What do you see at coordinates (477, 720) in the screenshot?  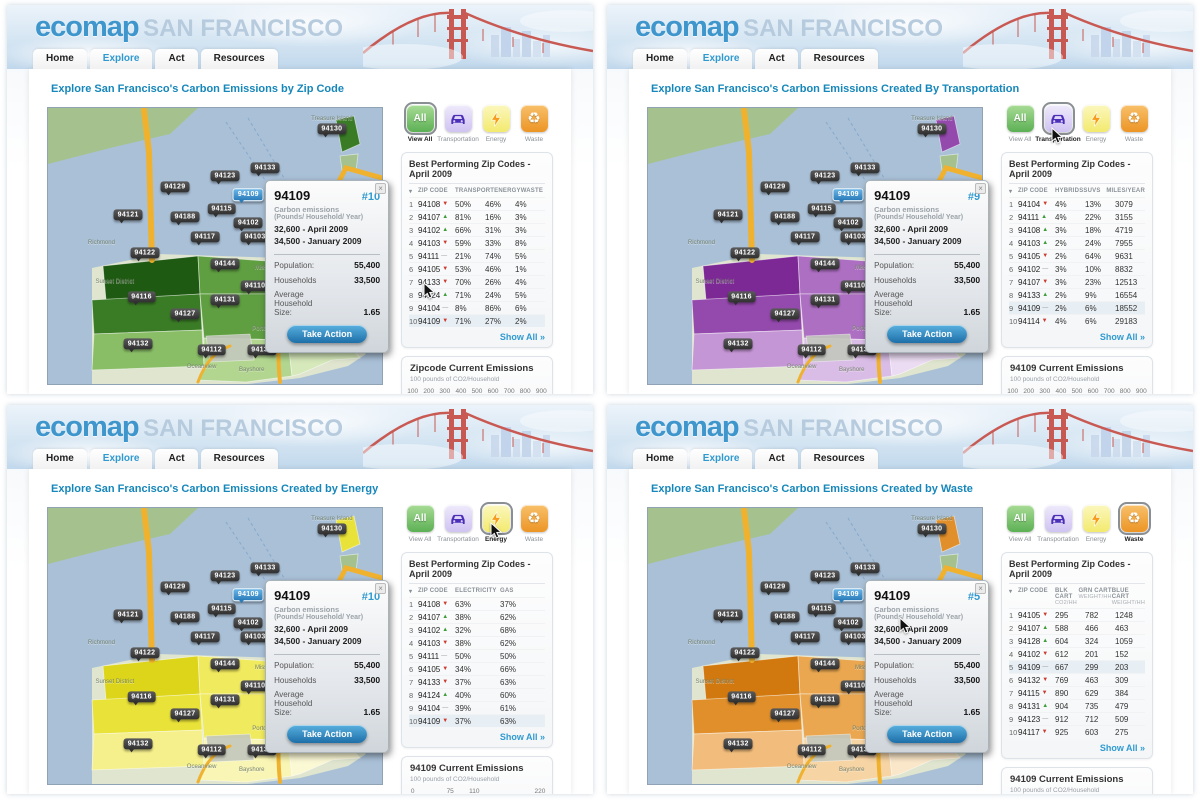 I see `table-row: 10 94109 ▼ 37% 63%` at bounding box center [477, 720].